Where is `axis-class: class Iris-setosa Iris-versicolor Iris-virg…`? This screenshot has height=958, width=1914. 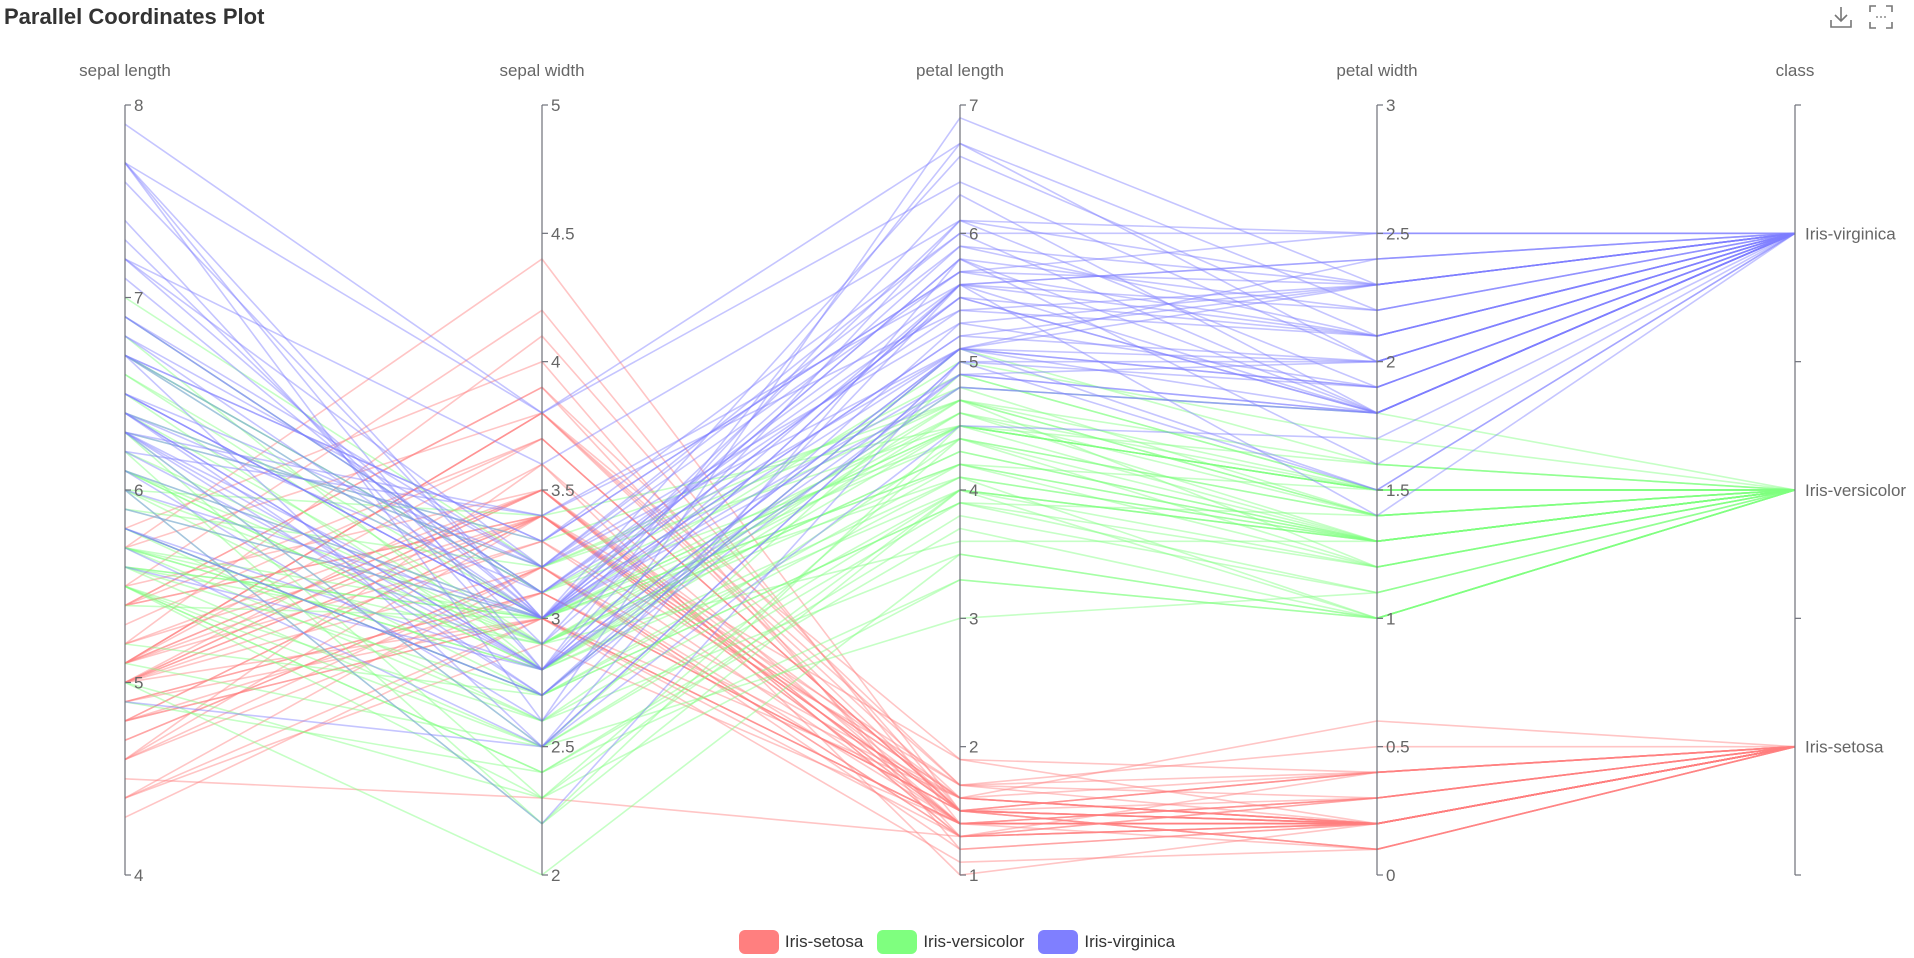
axis-class: class Iris-setosa Iris-versicolor Iris-virg… is located at coordinates (1841, 468).